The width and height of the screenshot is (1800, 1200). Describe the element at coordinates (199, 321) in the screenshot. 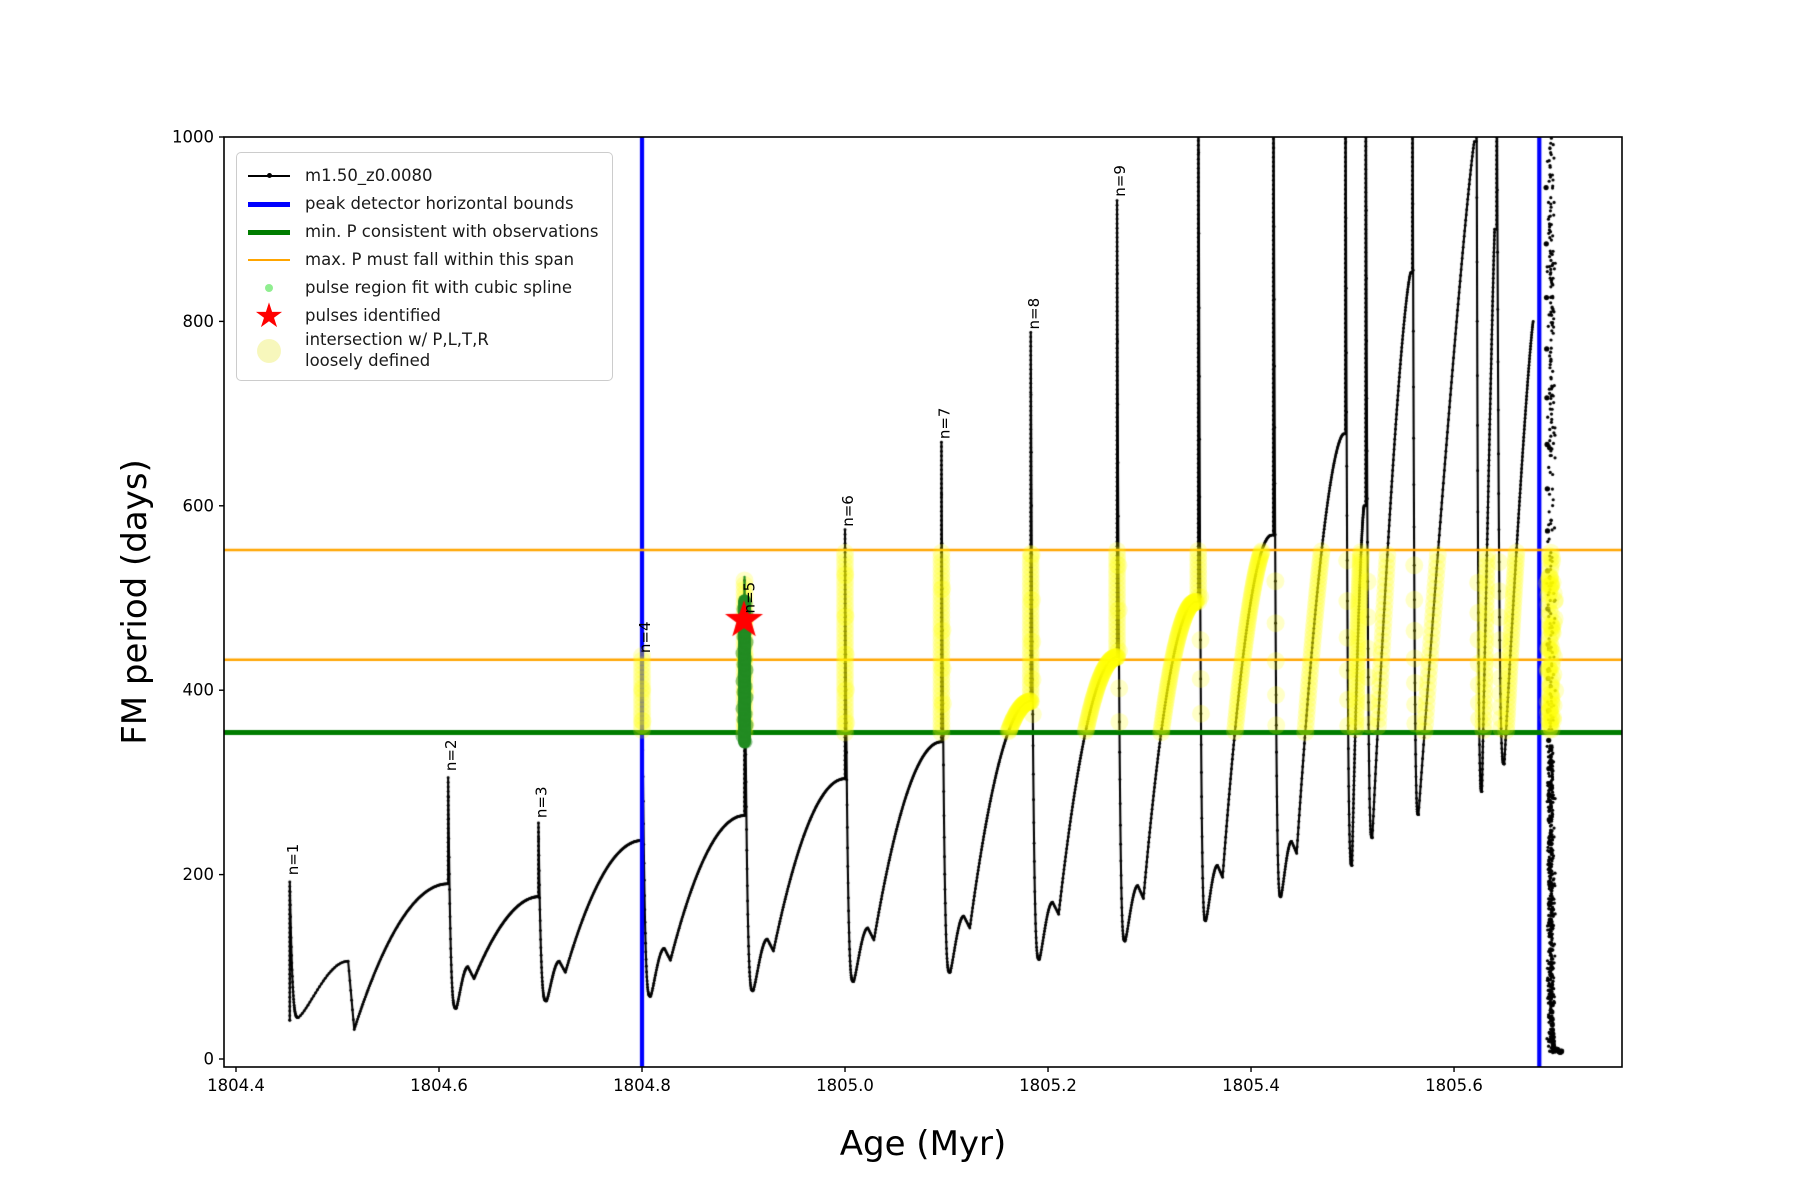

I see `y-tick-label: 800` at that location.